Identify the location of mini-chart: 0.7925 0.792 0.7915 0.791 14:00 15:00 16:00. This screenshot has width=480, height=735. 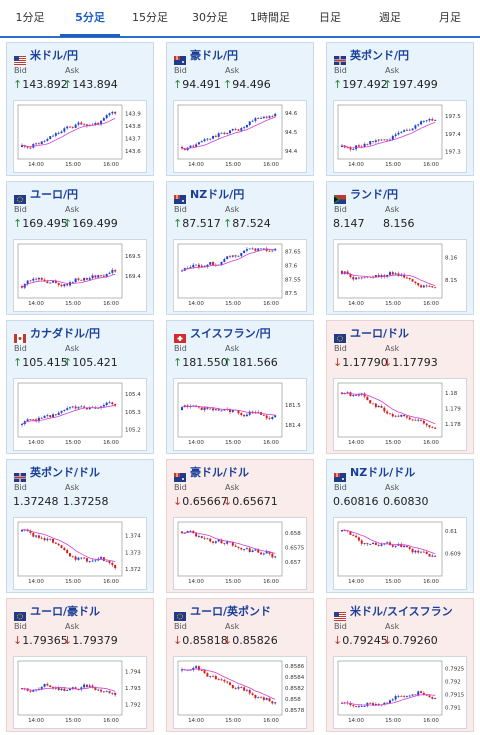
(400, 692).